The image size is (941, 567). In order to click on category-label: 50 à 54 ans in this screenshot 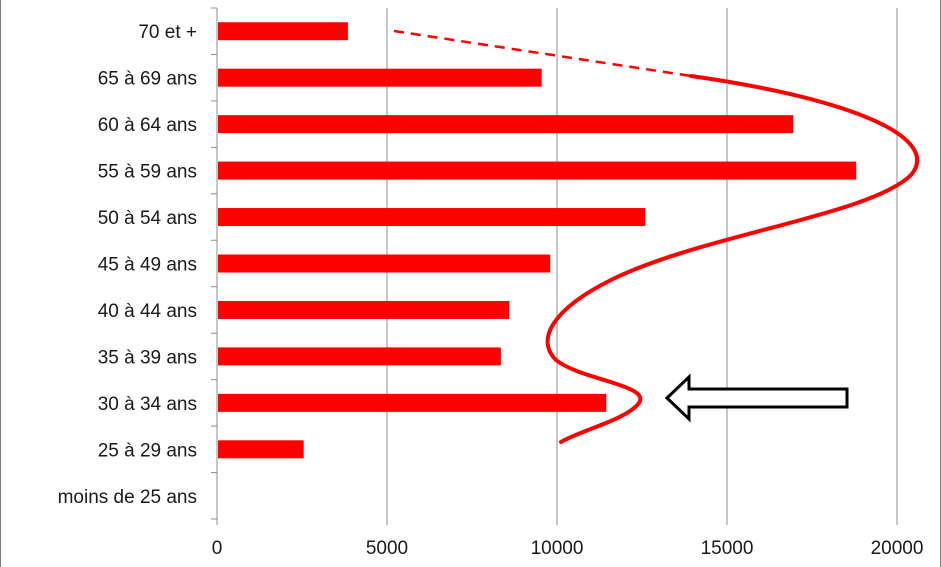, I will do `click(147, 218)`.